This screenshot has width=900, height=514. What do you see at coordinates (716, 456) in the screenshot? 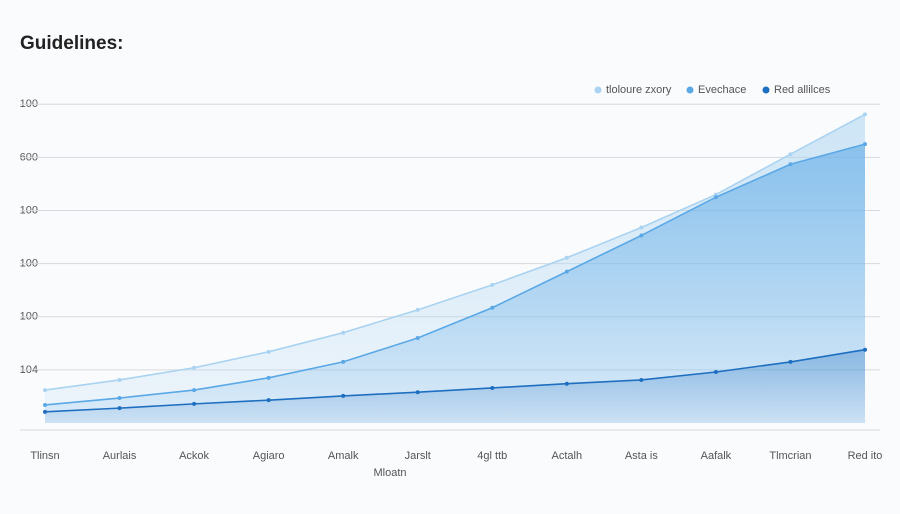
I see `x-tick-label: Aafalk` at bounding box center [716, 456].